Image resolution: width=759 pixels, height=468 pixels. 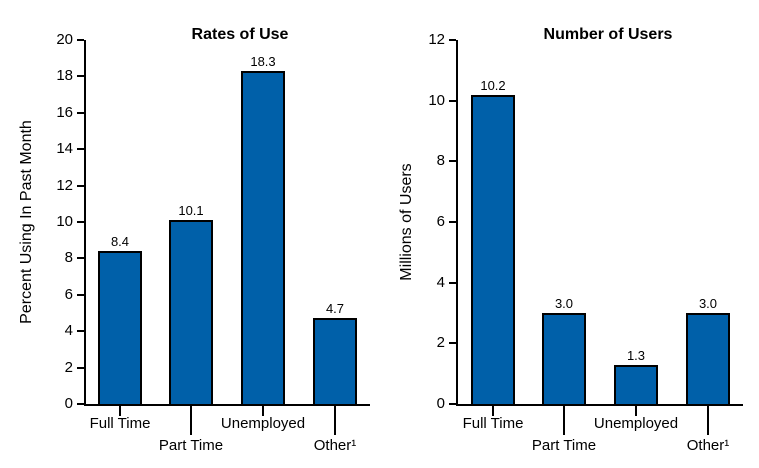 I want to click on chart-title: Number of Users, so click(x=608, y=35).